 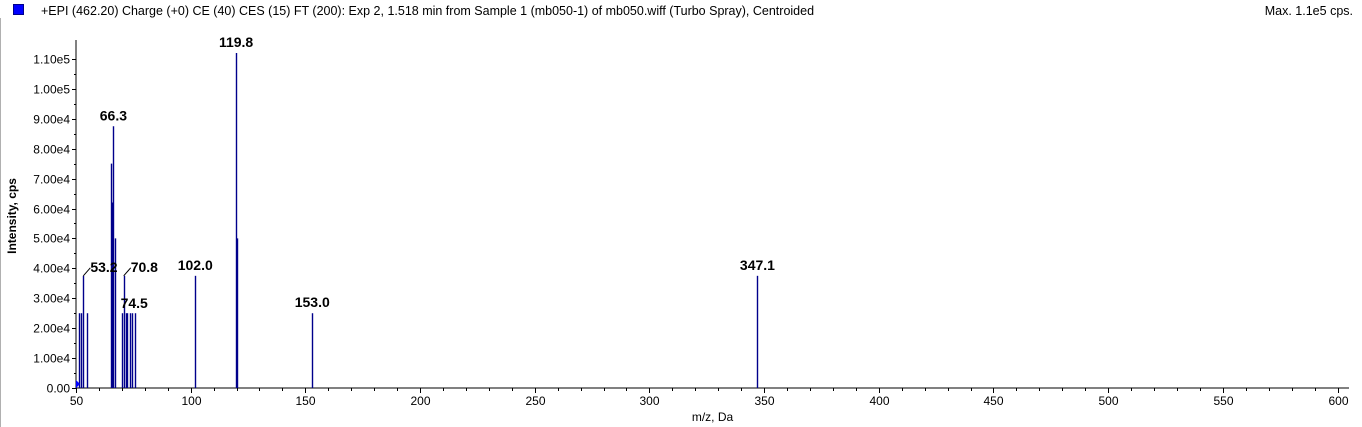 I want to click on y-tick-label: 9.00e4, so click(x=51, y=120).